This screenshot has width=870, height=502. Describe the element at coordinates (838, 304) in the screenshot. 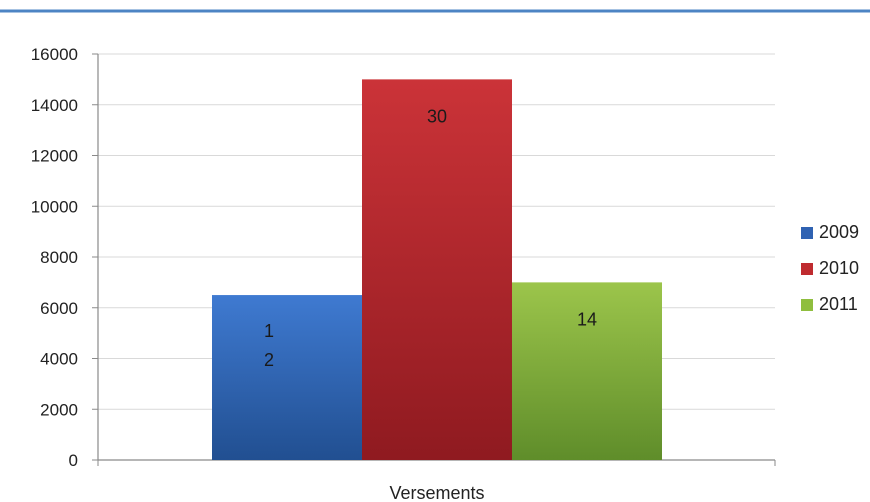

I see `legend-label-2011: 2011` at that location.